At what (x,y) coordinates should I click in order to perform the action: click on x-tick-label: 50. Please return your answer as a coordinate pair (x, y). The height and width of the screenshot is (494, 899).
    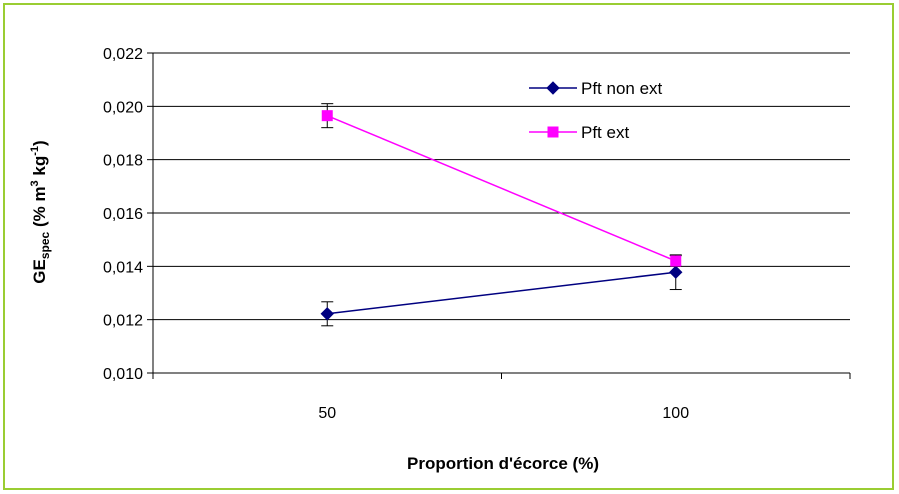
    Looking at the image, I should click on (327, 413).